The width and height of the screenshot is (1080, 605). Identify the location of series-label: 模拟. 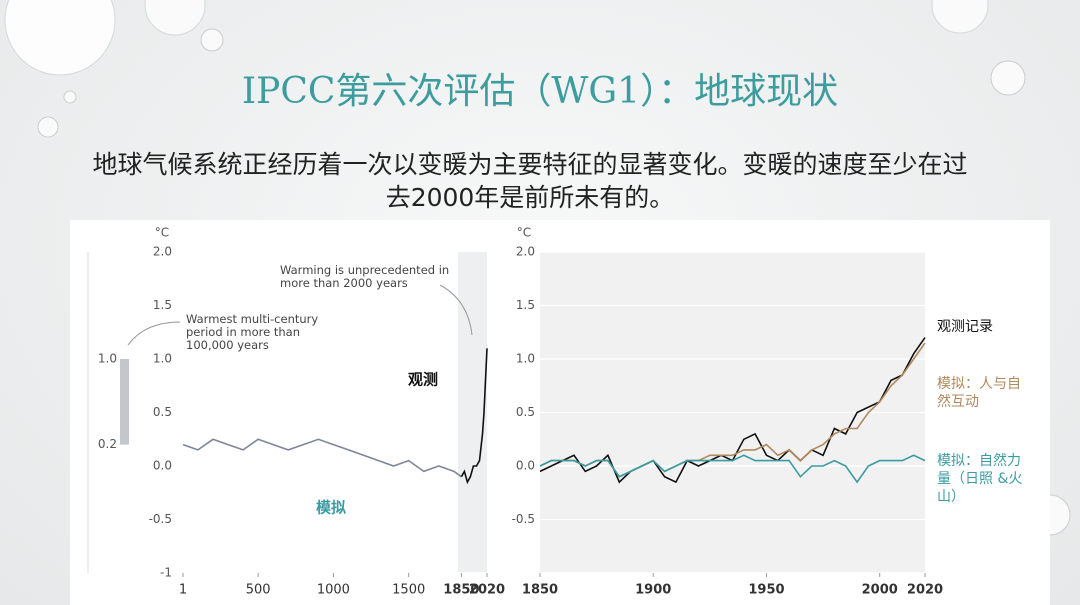
(331, 508).